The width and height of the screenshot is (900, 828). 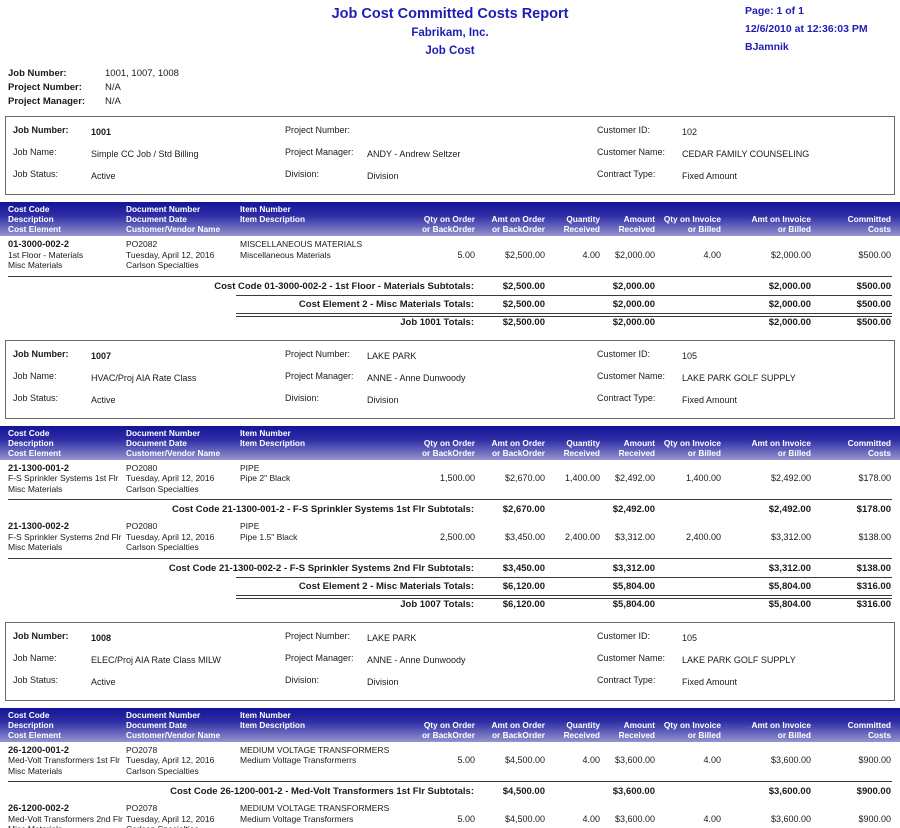 What do you see at coordinates (633, 586) in the screenshot?
I see `totals-amt-received: $5,804.00` at bounding box center [633, 586].